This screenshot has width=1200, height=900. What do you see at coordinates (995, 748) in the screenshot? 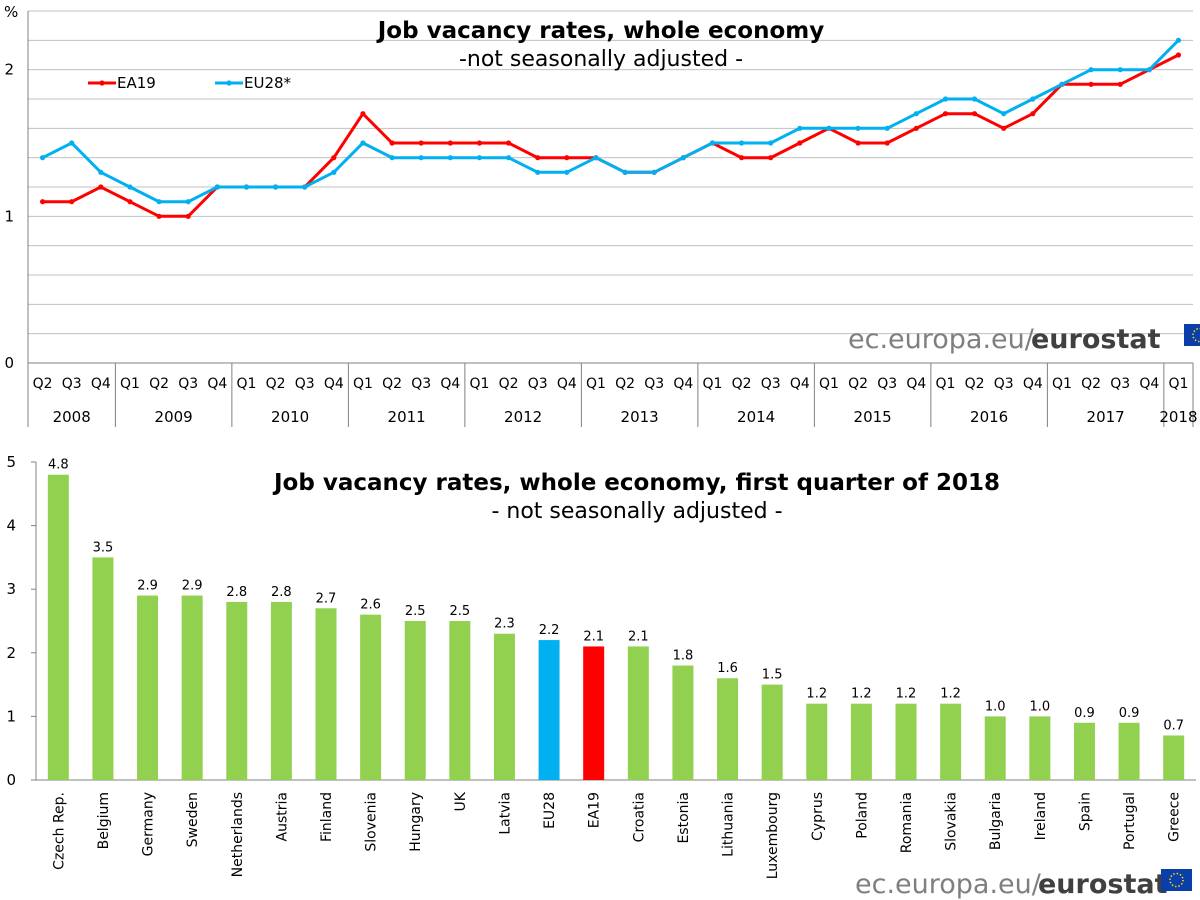
I see `bar-bulgaria` at bounding box center [995, 748].